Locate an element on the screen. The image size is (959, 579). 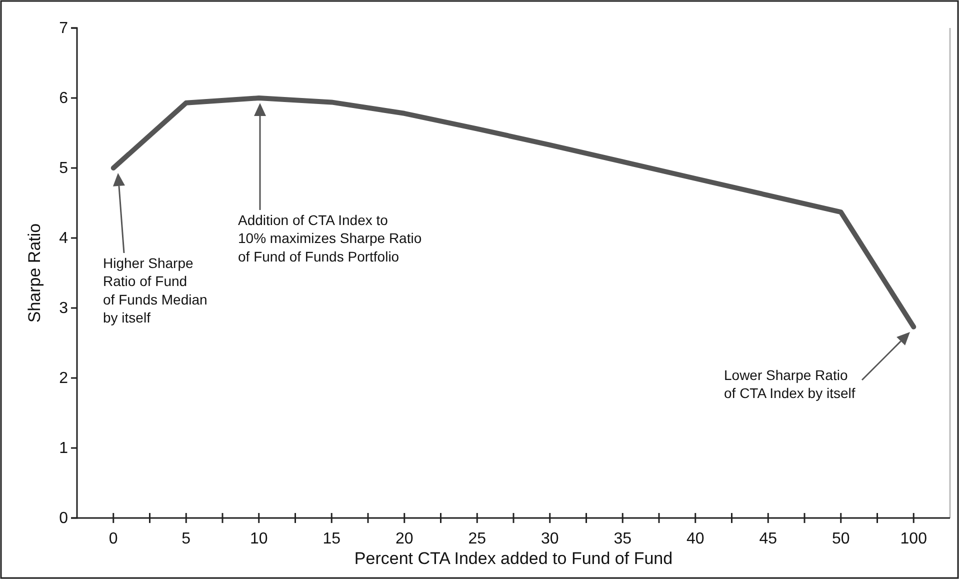
x-tick-label: 15 is located at coordinates (331, 539).